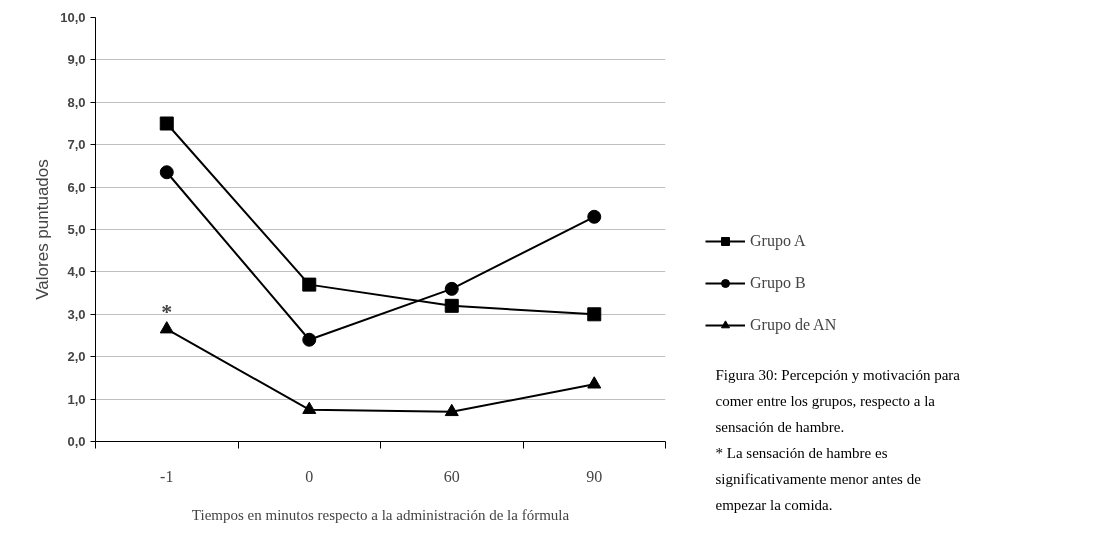 The height and width of the screenshot is (556, 1112). Describe the element at coordinates (76, 145) in the screenshot. I see `y-tick-label: 7,0` at that location.